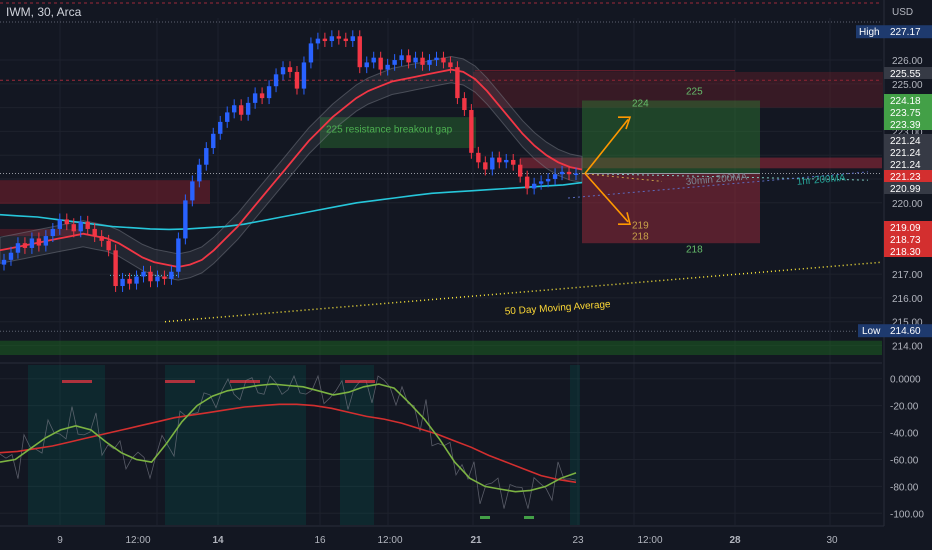 The width and height of the screenshot is (932, 550). What do you see at coordinates (907, 323) in the screenshot?
I see `price-tick-label: 215.00` at bounding box center [907, 323].